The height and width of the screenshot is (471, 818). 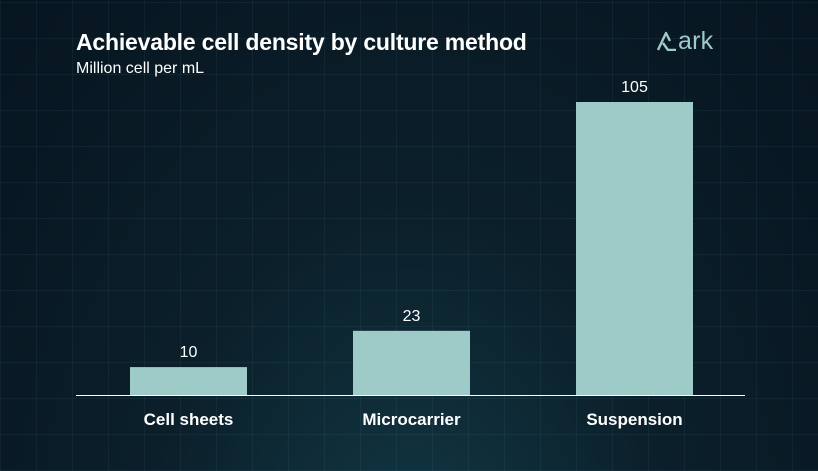 I want to click on category-label-microcarrier: Microcarrier, so click(x=411, y=419).